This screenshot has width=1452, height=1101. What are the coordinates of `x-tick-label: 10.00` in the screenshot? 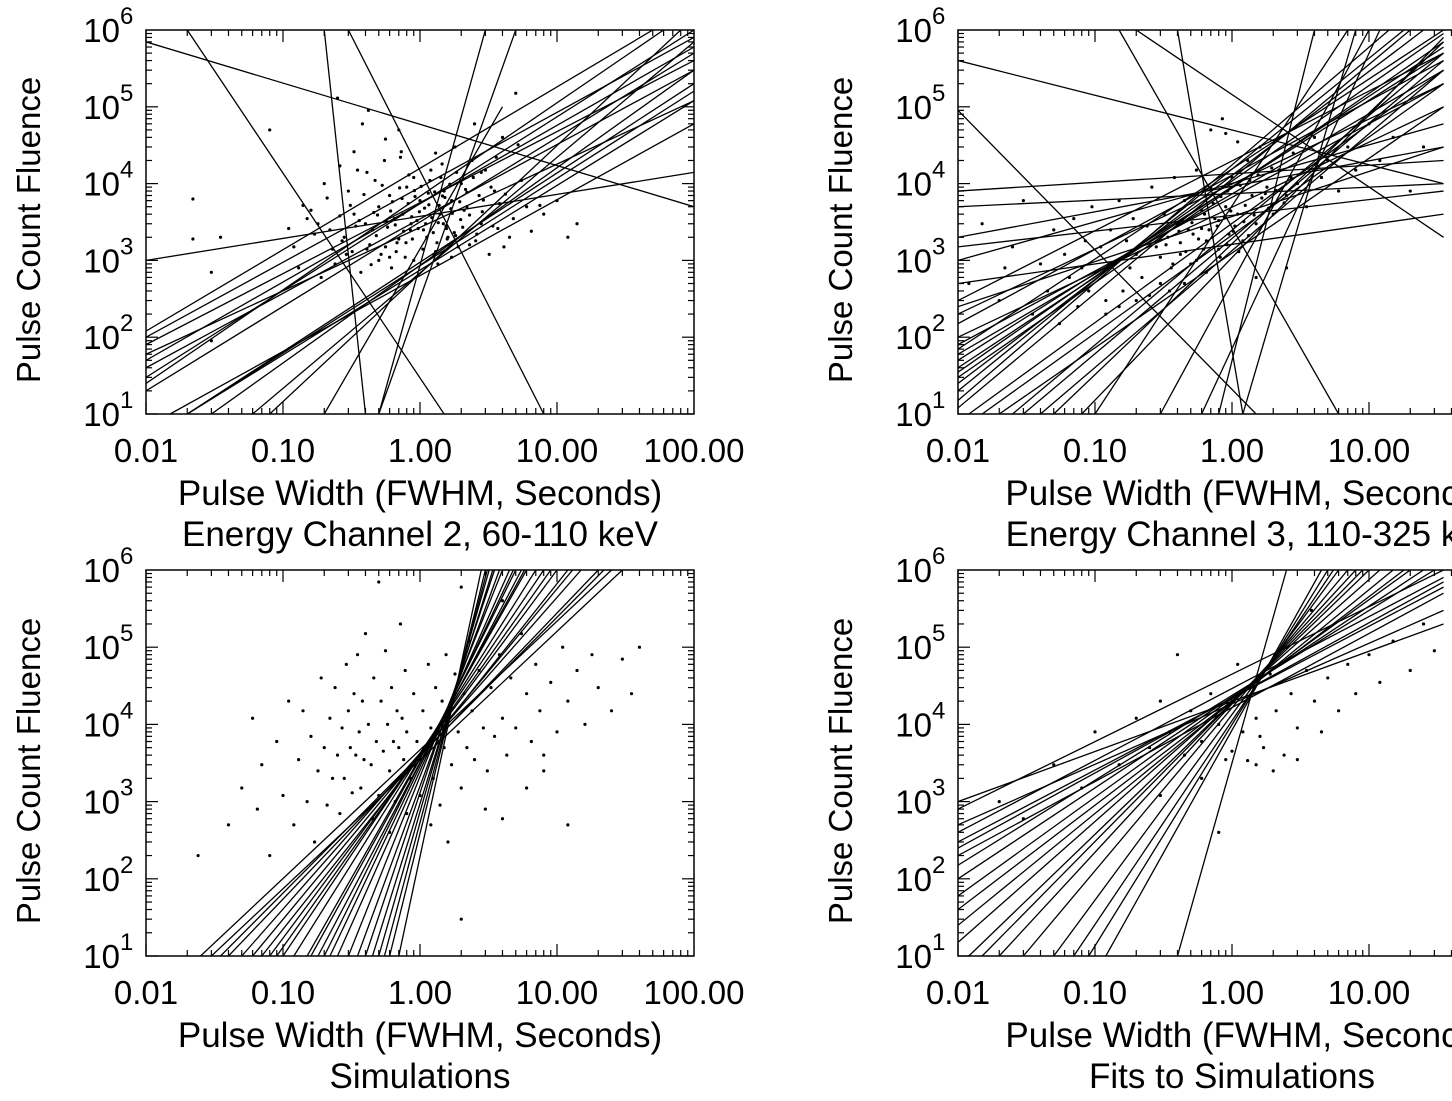 It's located at (557, 450).